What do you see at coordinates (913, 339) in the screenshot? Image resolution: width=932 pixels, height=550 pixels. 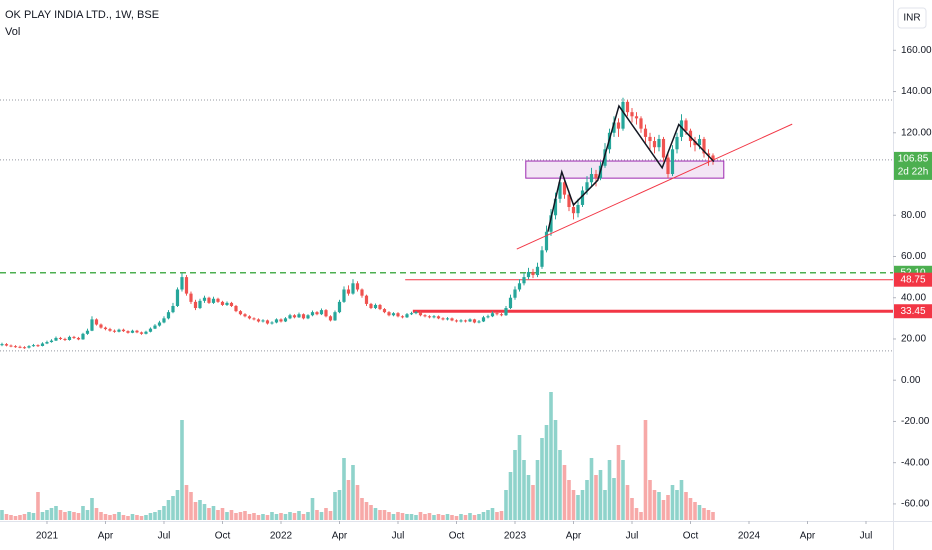 I see `y-tick-label: 20.00` at bounding box center [913, 339].